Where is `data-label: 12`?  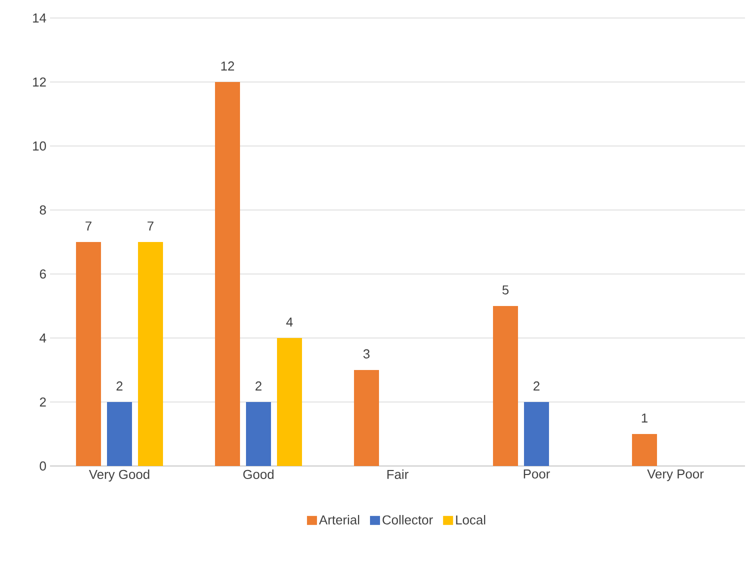 data-label: 12 is located at coordinates (227, 65).